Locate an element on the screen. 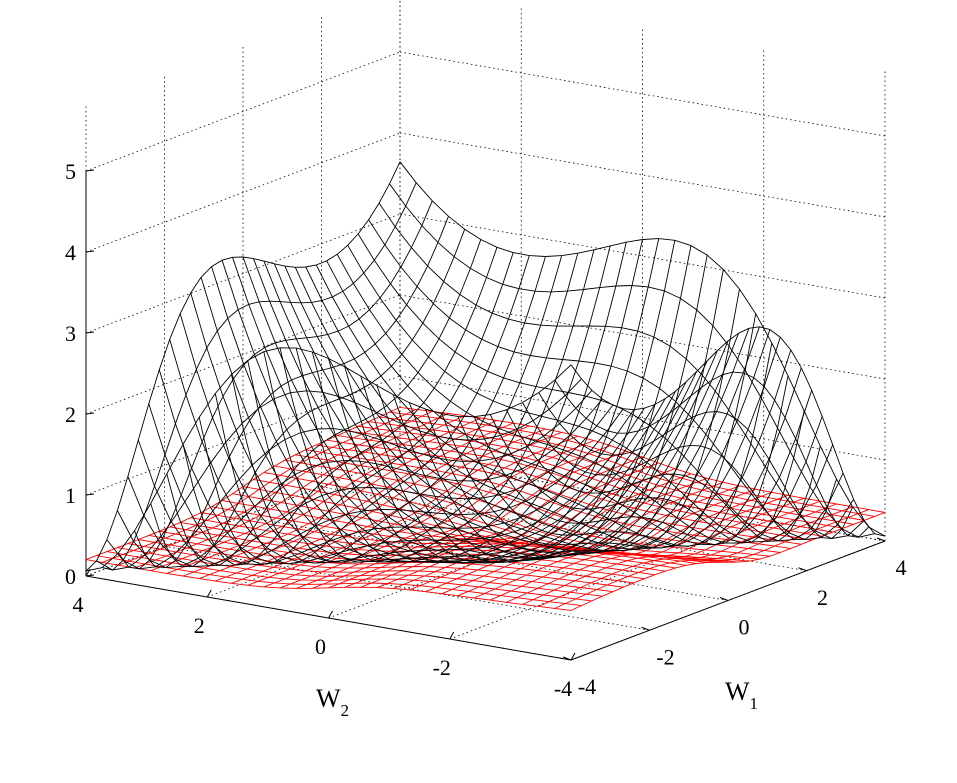  w2-tick-label: 2 is located at coordinates (199, 625).